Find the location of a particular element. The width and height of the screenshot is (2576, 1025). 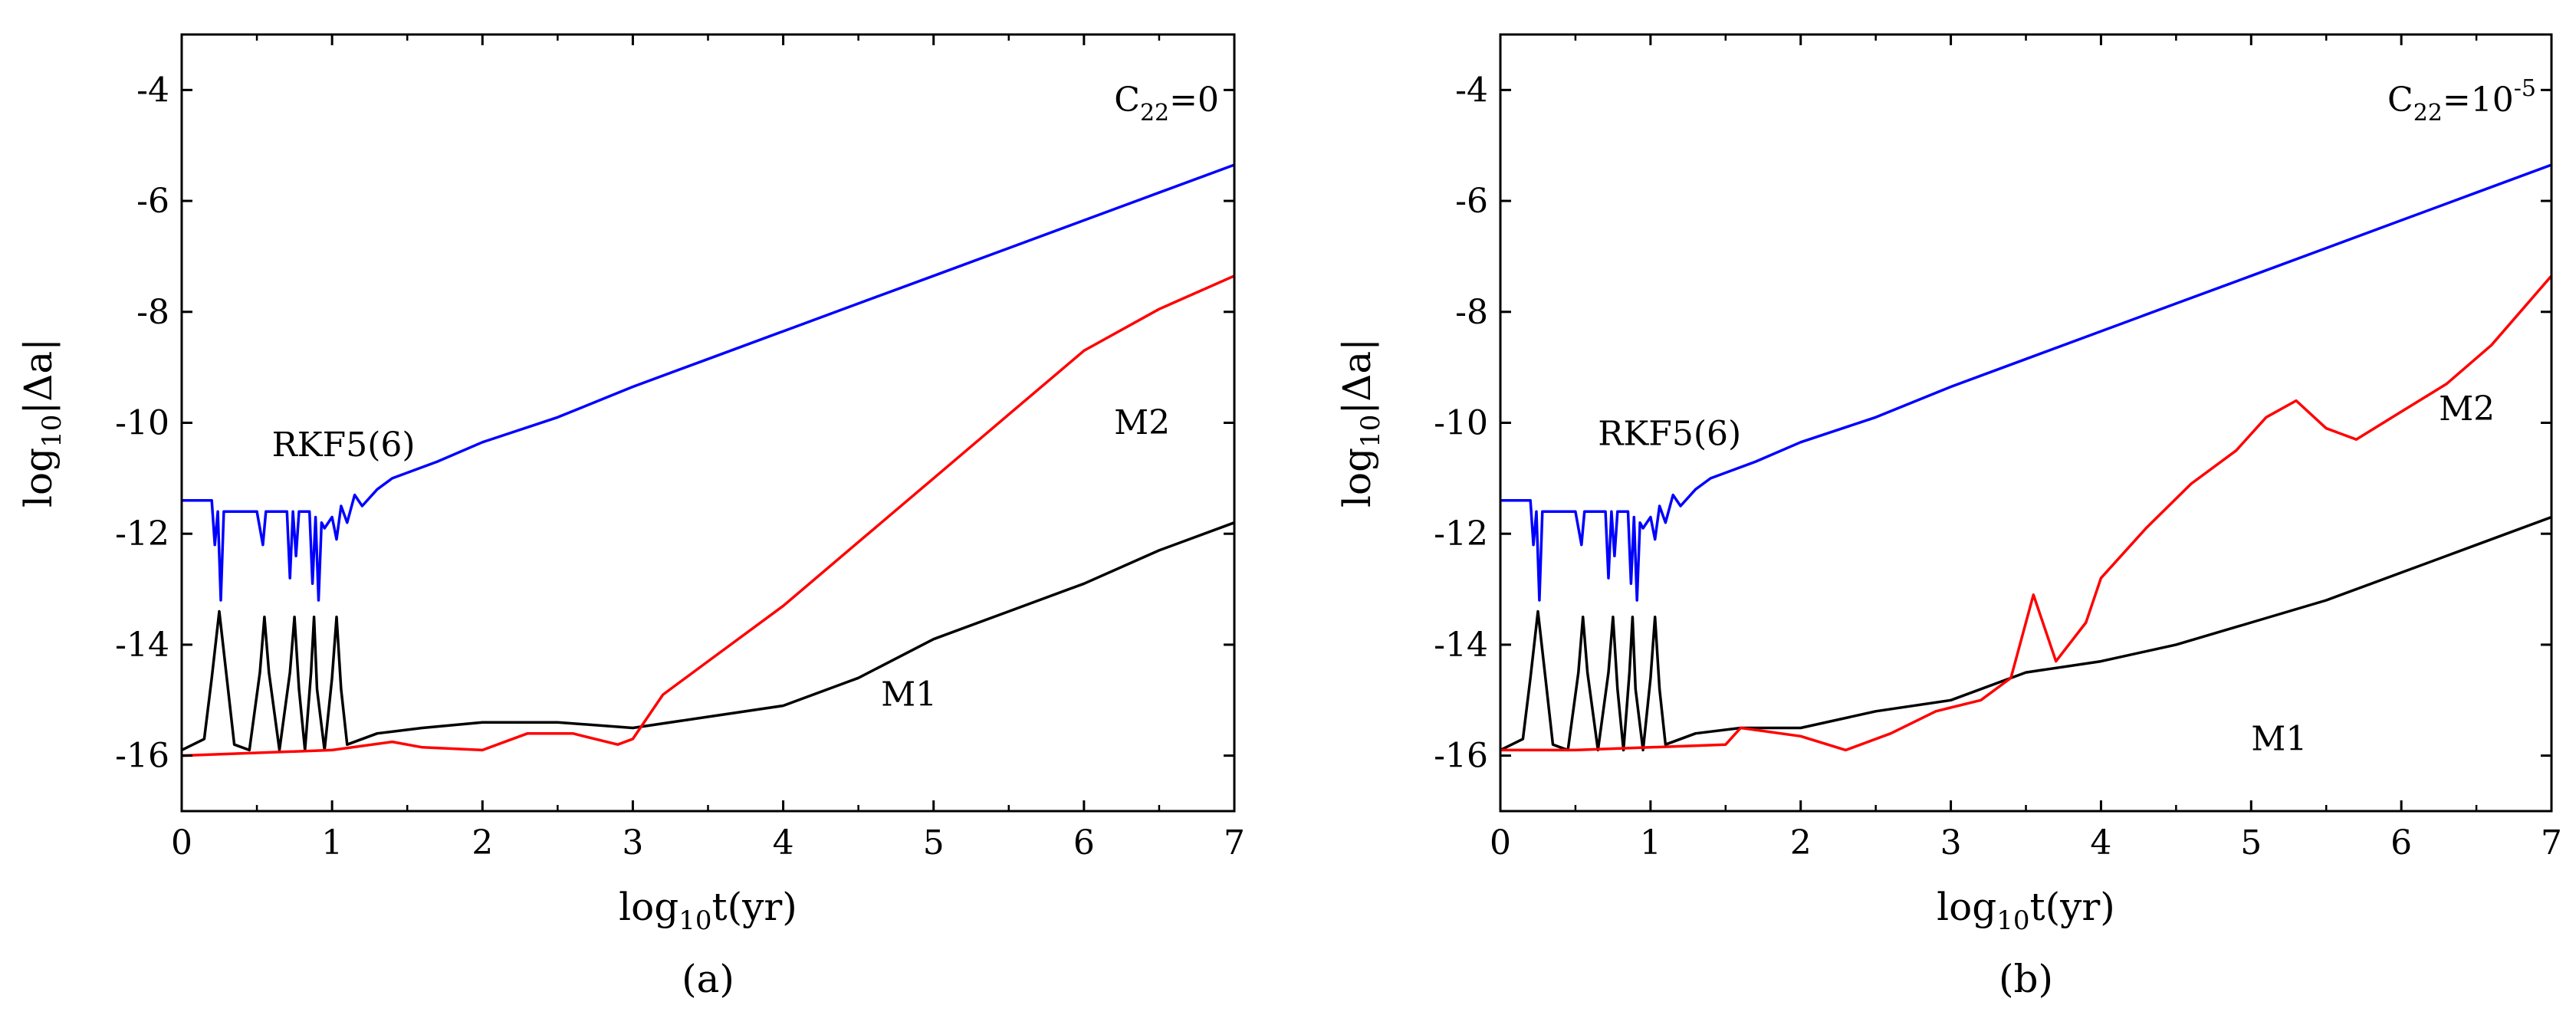

panel-caption: (a) is located at coordinates (708, 979).